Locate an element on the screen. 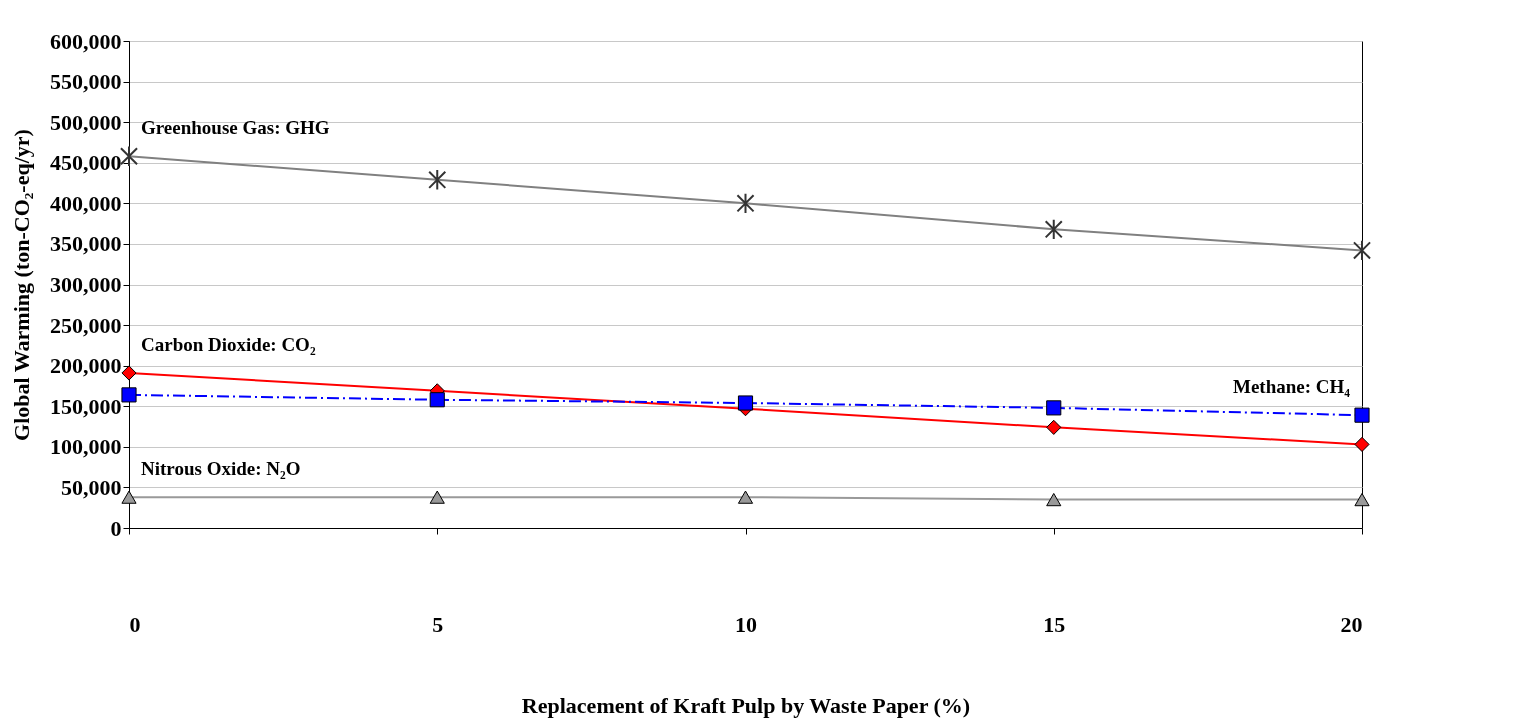 This screenshot has width=1528, height=727. y-tick-label: 0 is located at coordinates (116, 528).